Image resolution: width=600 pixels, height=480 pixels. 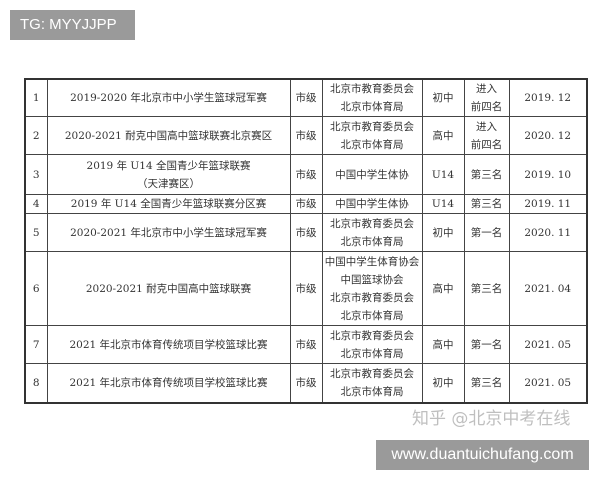 What do you see at coordinates (548, 232) in the screenshot?
I see `cell-date: 2020. 11` at bounding box center [548, 232].